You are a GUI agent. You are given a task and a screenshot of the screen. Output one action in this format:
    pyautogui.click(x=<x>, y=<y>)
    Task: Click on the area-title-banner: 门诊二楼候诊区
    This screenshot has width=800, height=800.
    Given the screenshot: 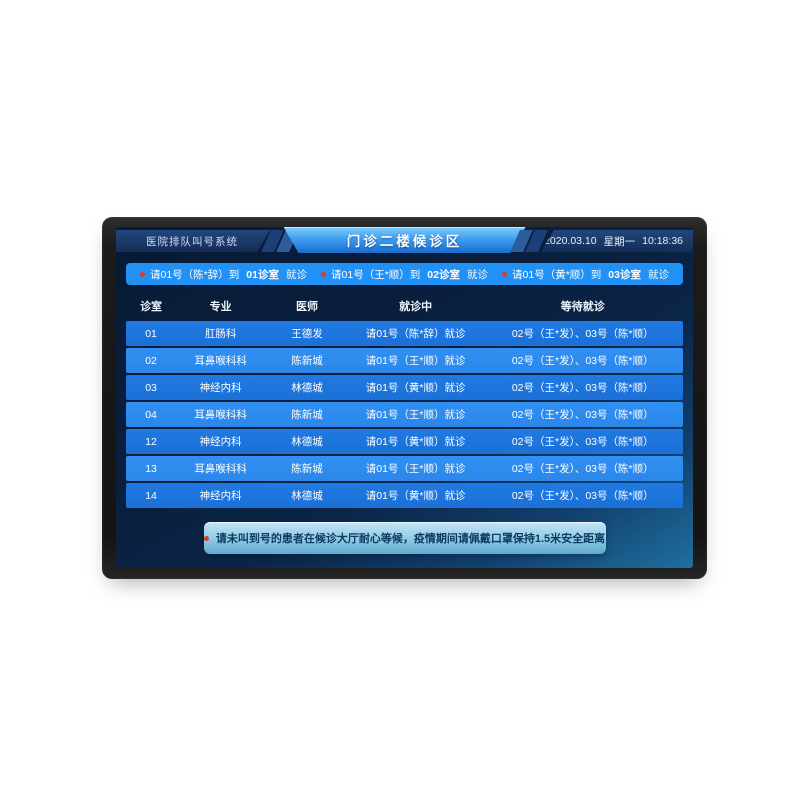 What is the action you would take?
    pyautogui.click(x=405, y=240)
    